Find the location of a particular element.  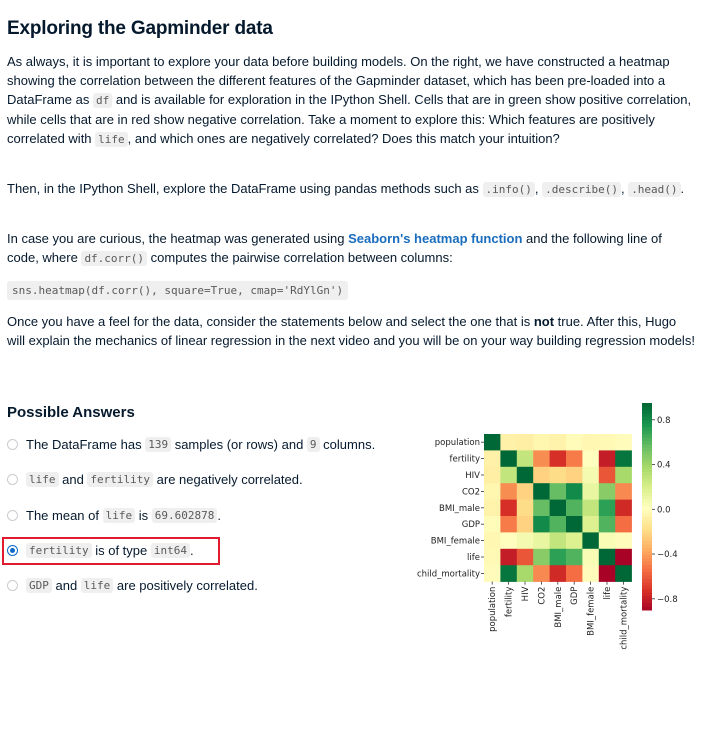

explore-text: , is located at coordinates (624, 188).